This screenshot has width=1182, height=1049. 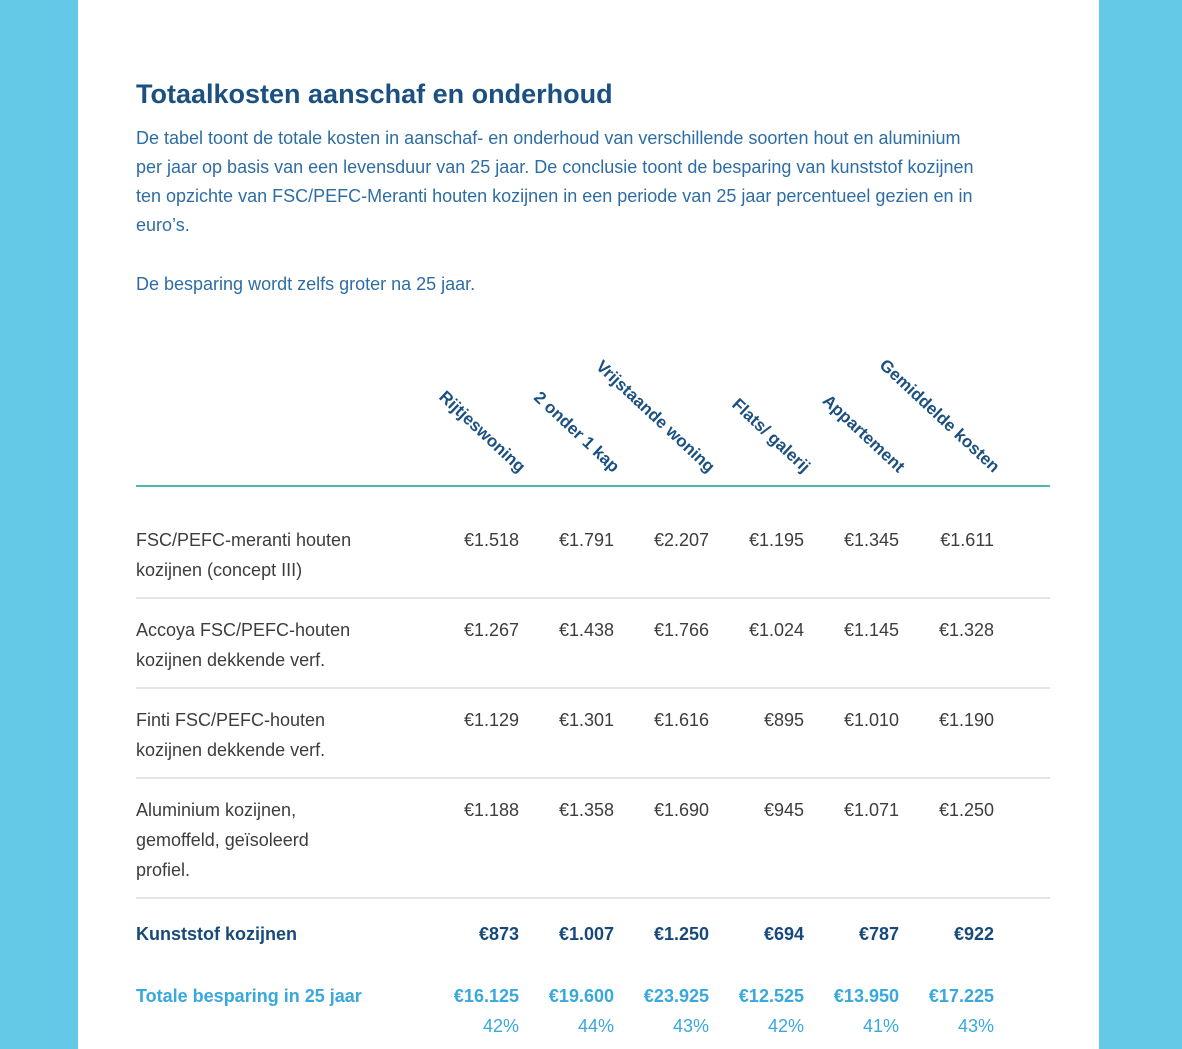 I want to click on cell-value: €1.438, so click(x=586, y=630).